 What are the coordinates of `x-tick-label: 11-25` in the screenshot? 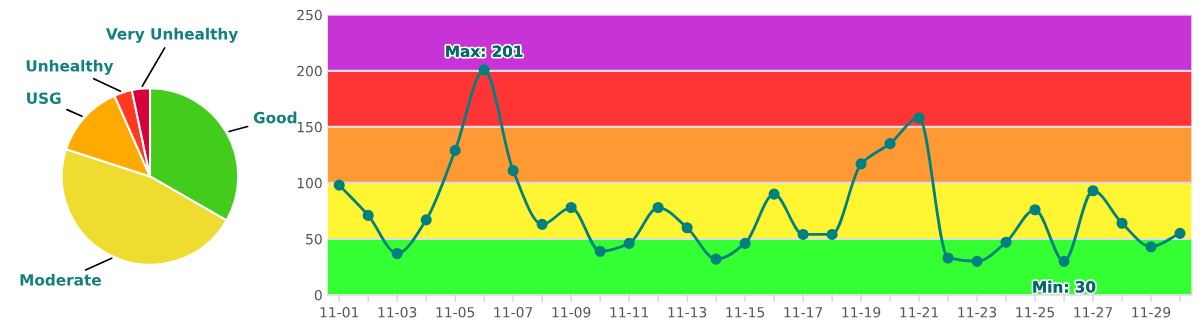 It's located at (1035, 312).